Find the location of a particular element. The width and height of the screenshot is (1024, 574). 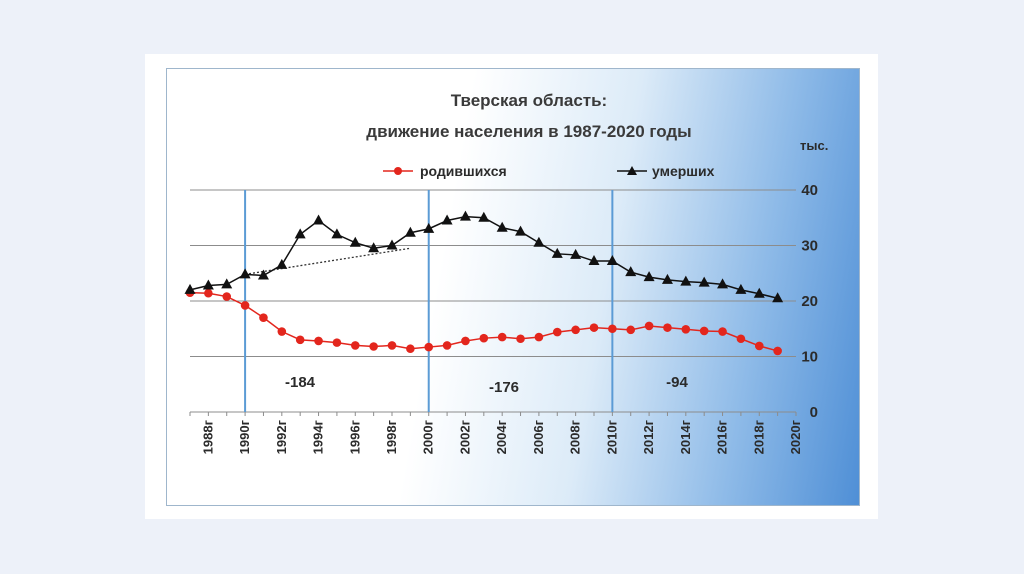

x-tick-label: 2004г is located at coordinates (501, 436).